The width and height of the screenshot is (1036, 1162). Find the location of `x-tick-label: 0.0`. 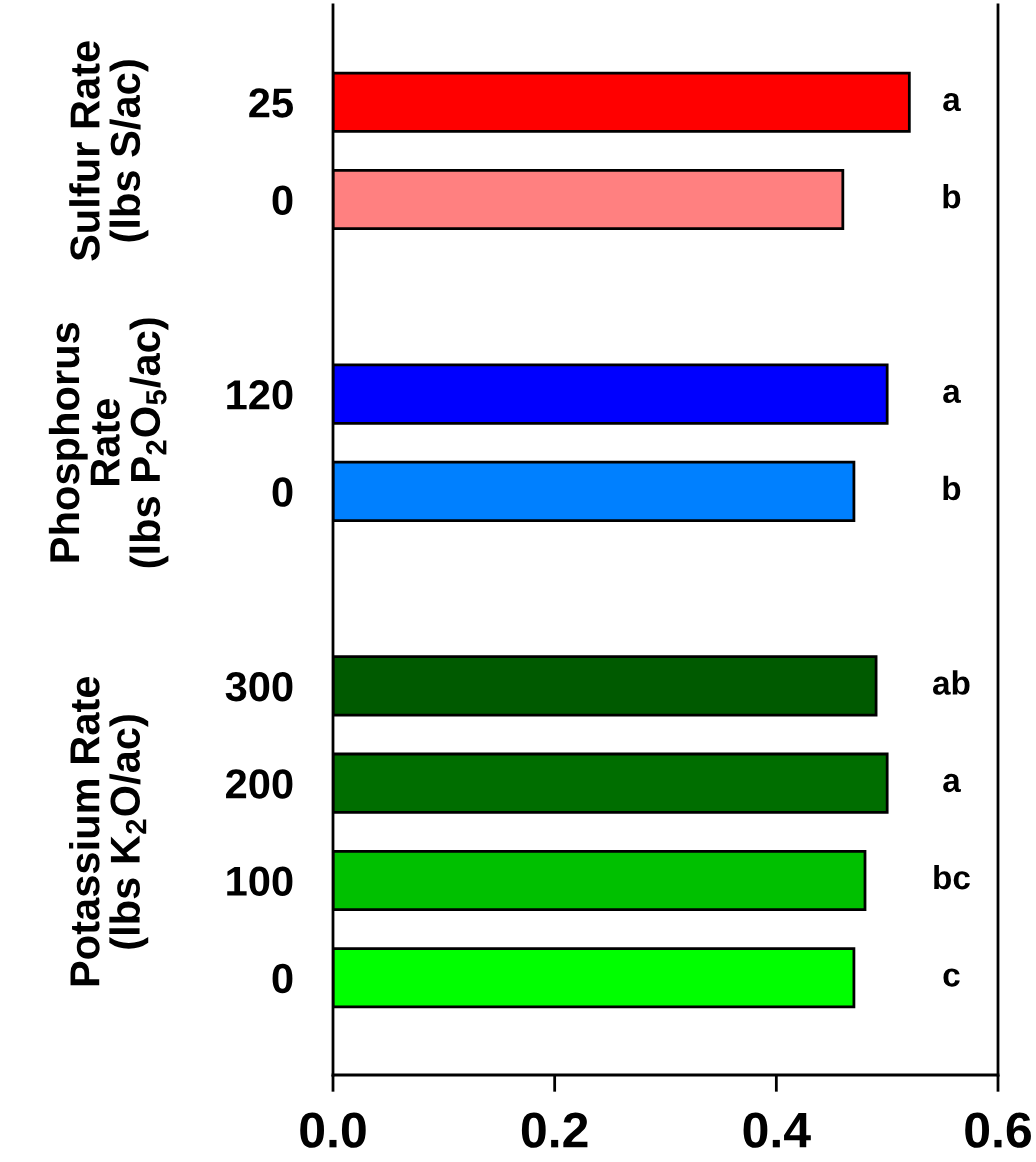

x-tick-label: 0.0 is located at coordinates (333, 1130).